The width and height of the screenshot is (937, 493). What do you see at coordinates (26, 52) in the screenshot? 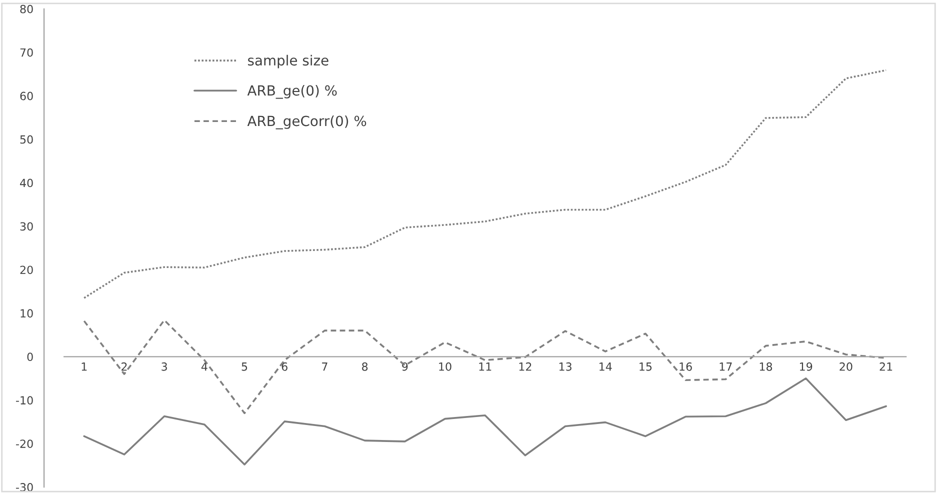
I see `y-tick-label: 70` at bounding box center [26, 52].